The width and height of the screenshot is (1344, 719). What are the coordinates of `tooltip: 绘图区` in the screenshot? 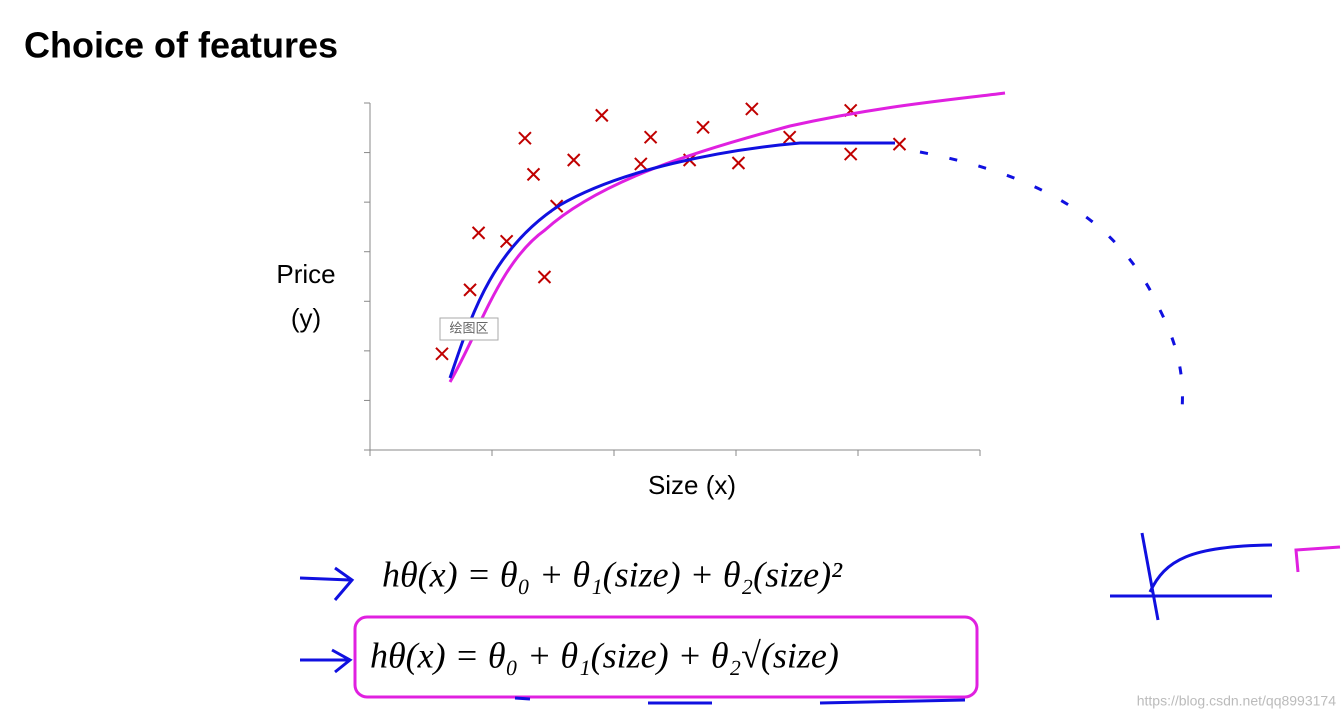 It's located at (468, 327).